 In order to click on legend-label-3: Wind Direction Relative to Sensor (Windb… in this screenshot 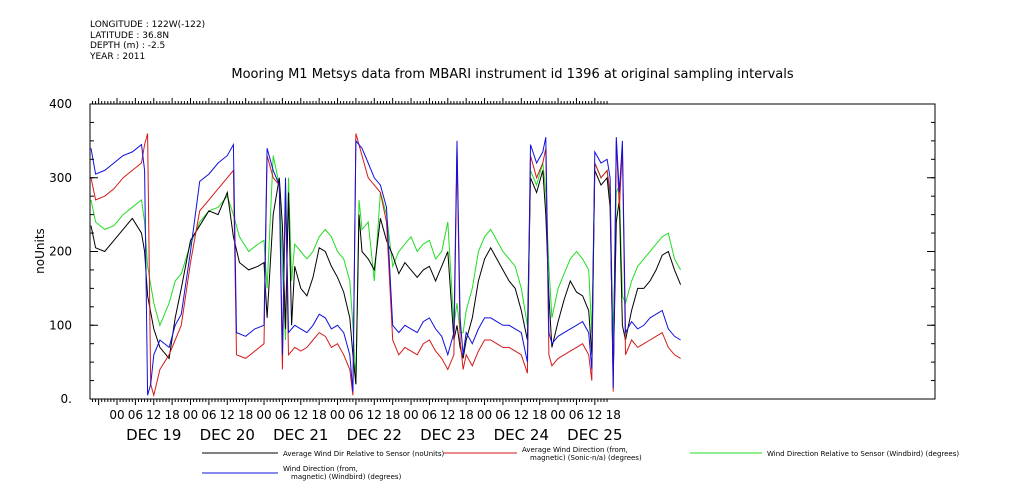, I will do `click(863, 454)`.